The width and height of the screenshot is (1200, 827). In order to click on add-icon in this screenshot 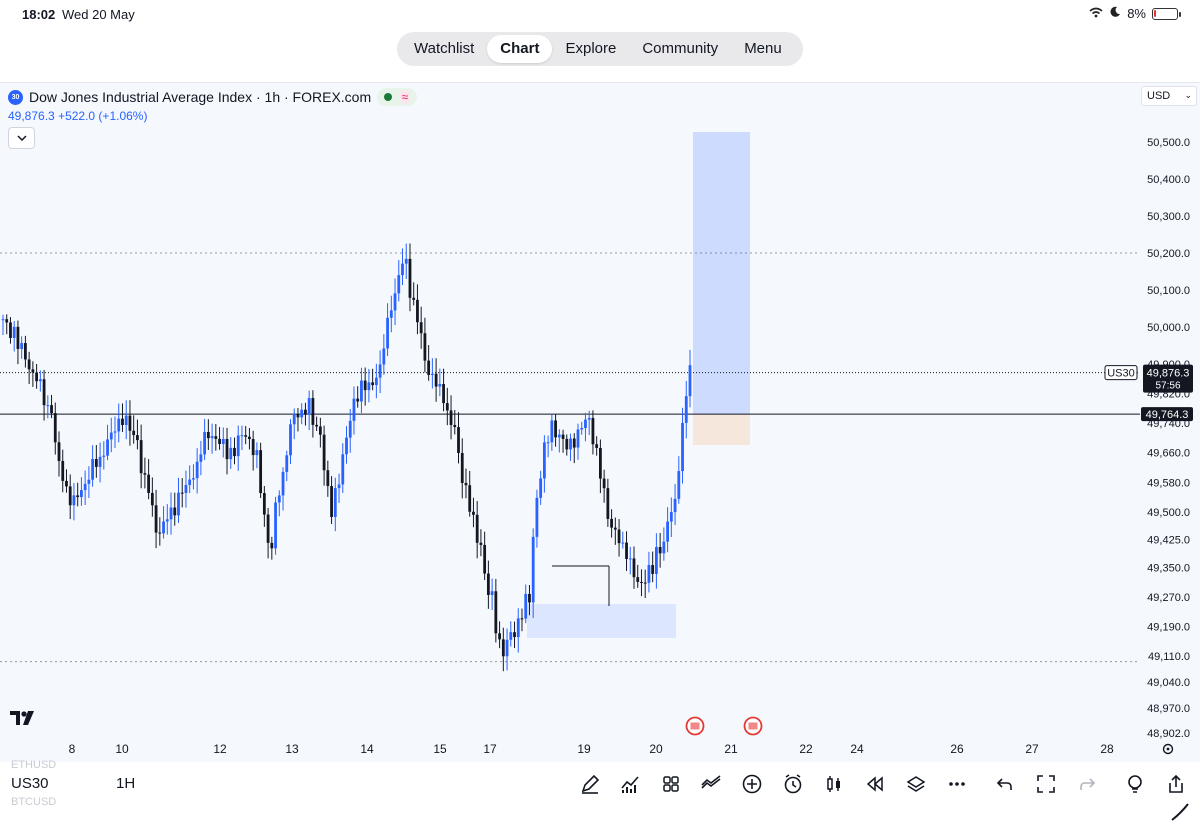, I will do `click(752, 784)`.